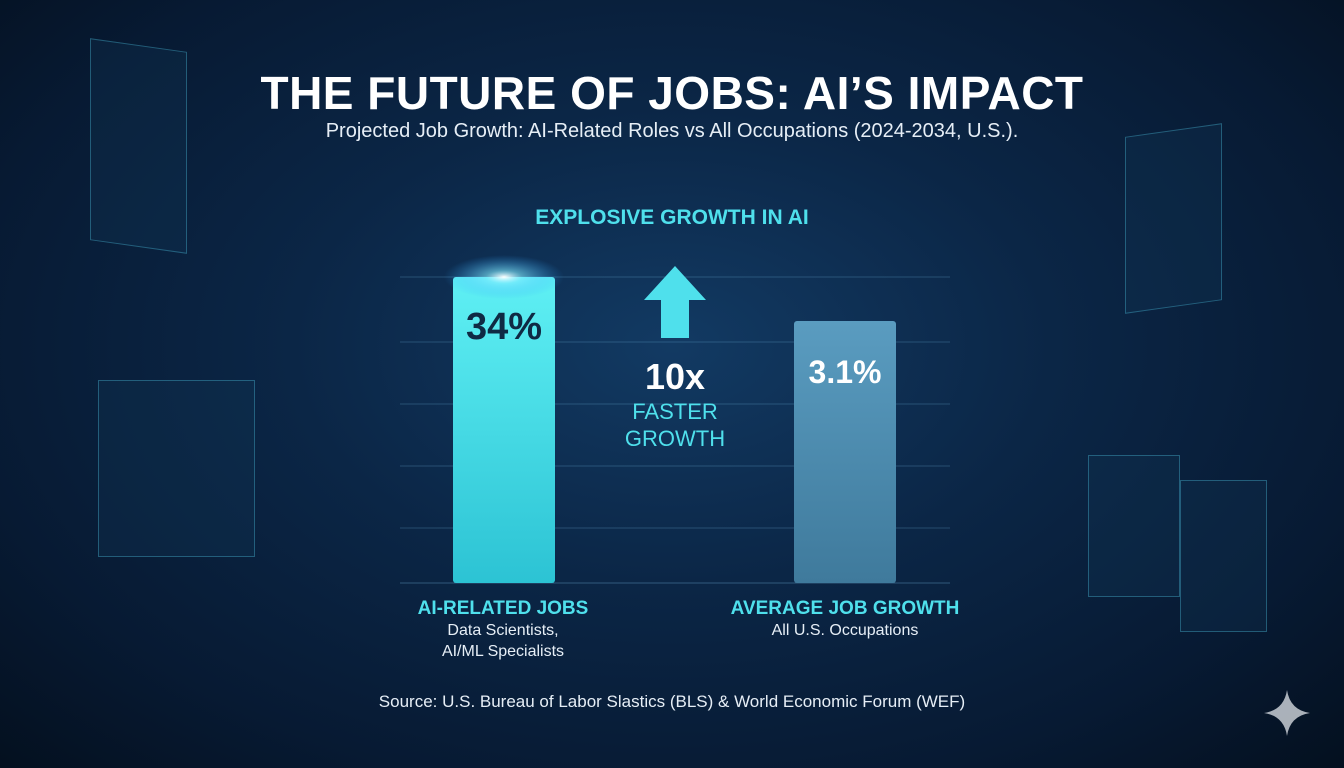 The width and height of the screenshot is (1344, 768). What do you see at coordinates (675, 376) in the screenshot?
I see `multiplier-value: 10x` at bounding box center [675, 376].